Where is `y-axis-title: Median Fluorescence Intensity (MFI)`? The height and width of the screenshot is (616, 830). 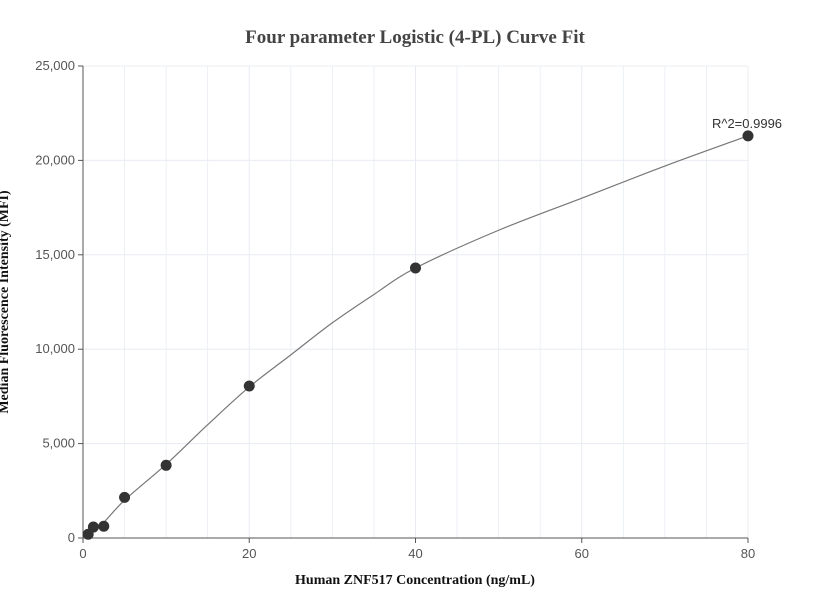
y-axis-title: Median Fluorescence Intensity (MFI) is located at coordinates (6, 302).